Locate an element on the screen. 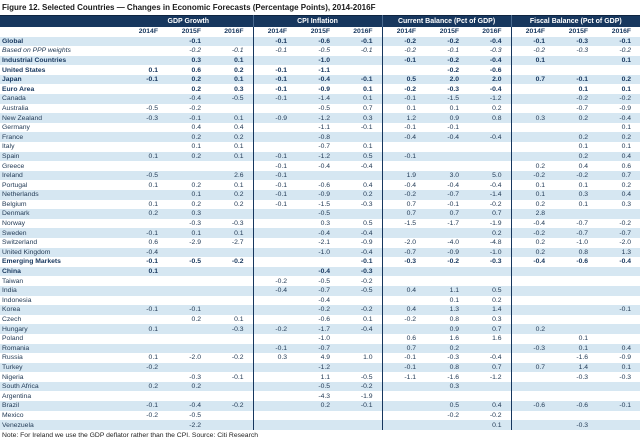  value-cell: 0.6 is located at coordinates (411, 339).